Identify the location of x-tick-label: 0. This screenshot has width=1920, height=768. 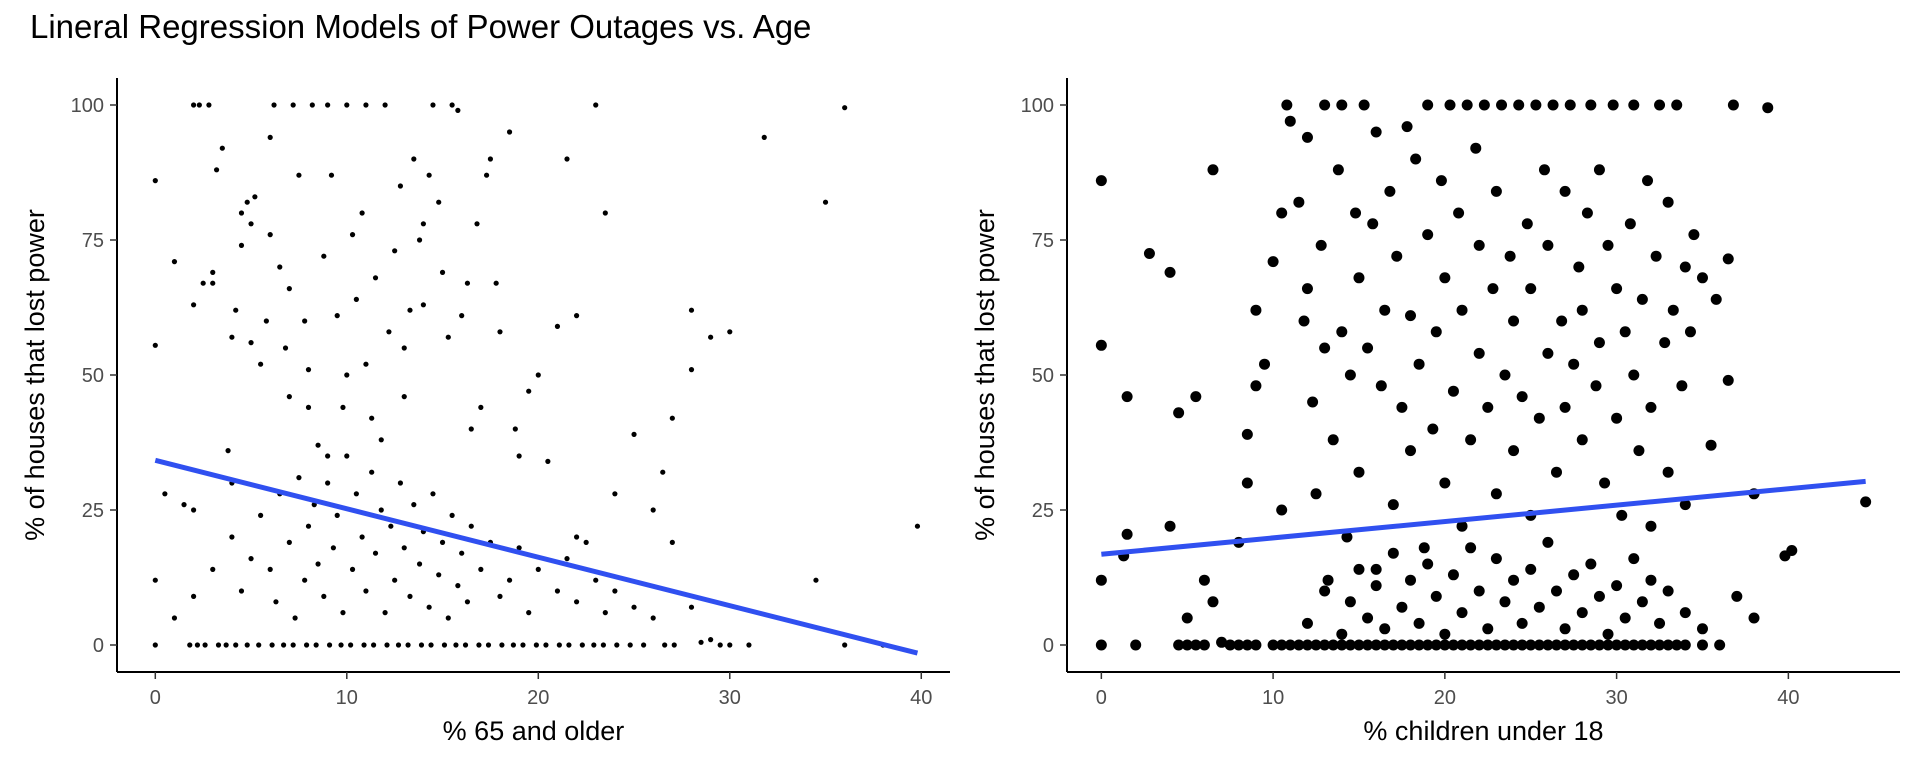
(155, 698).